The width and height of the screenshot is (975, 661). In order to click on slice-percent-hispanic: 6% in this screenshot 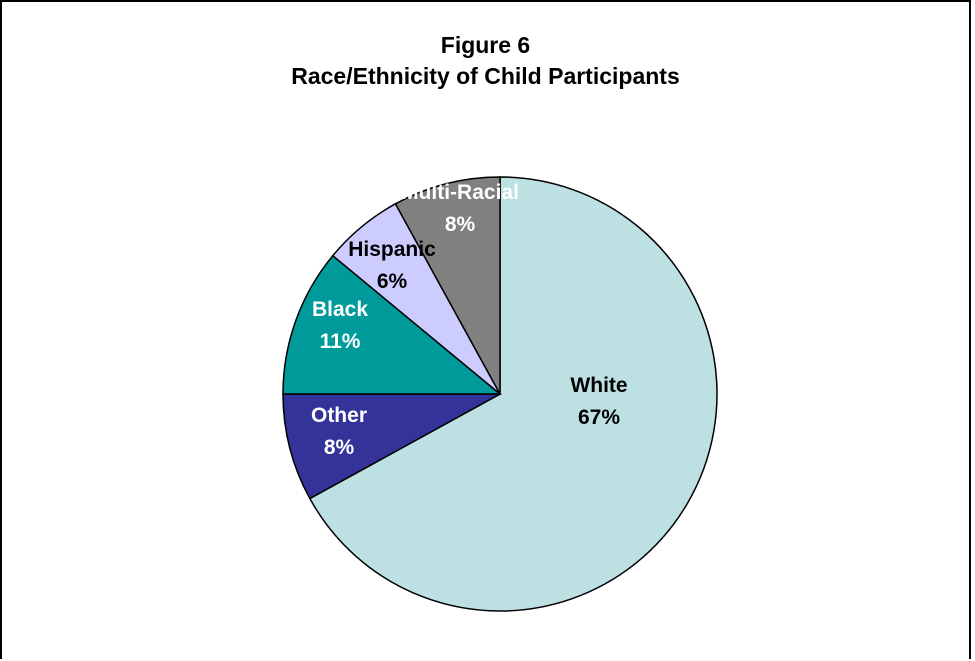, I will do `click(392, 281)`.